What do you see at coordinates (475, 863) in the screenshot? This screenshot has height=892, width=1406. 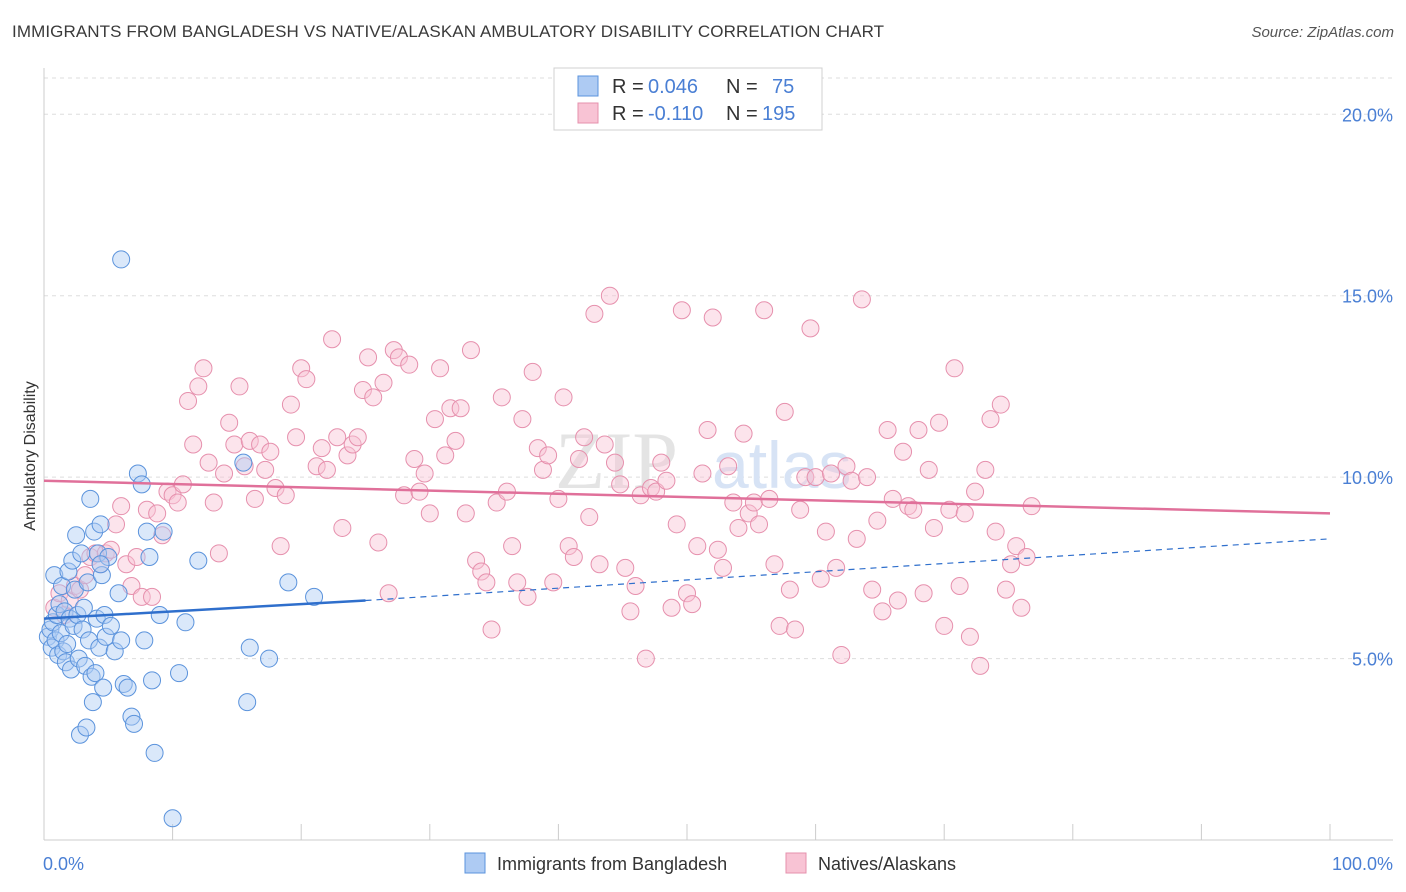 I see `legend-swatch-bangladesh` at bounding box center [475, 863].